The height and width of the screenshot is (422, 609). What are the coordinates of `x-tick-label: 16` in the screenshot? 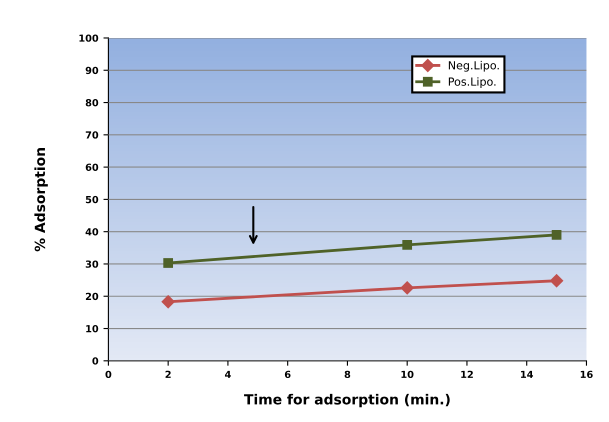 It's located at (586, 374).